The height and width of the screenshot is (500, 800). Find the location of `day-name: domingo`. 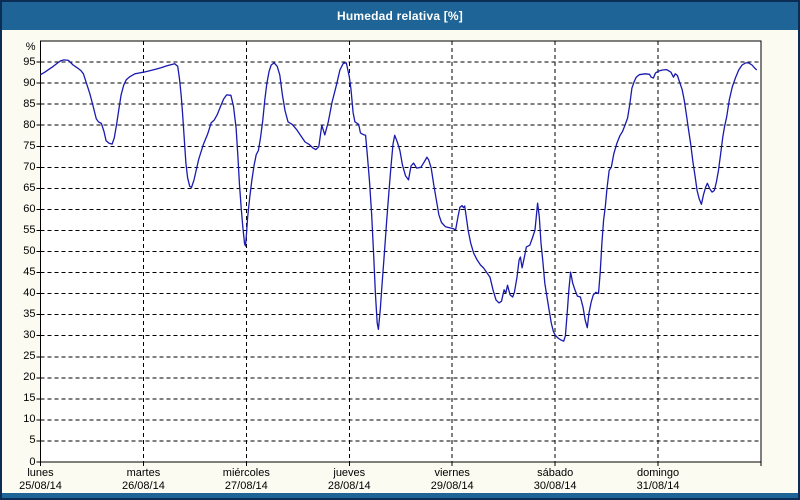

day-name: domingo is located at coordinates (658, 473).